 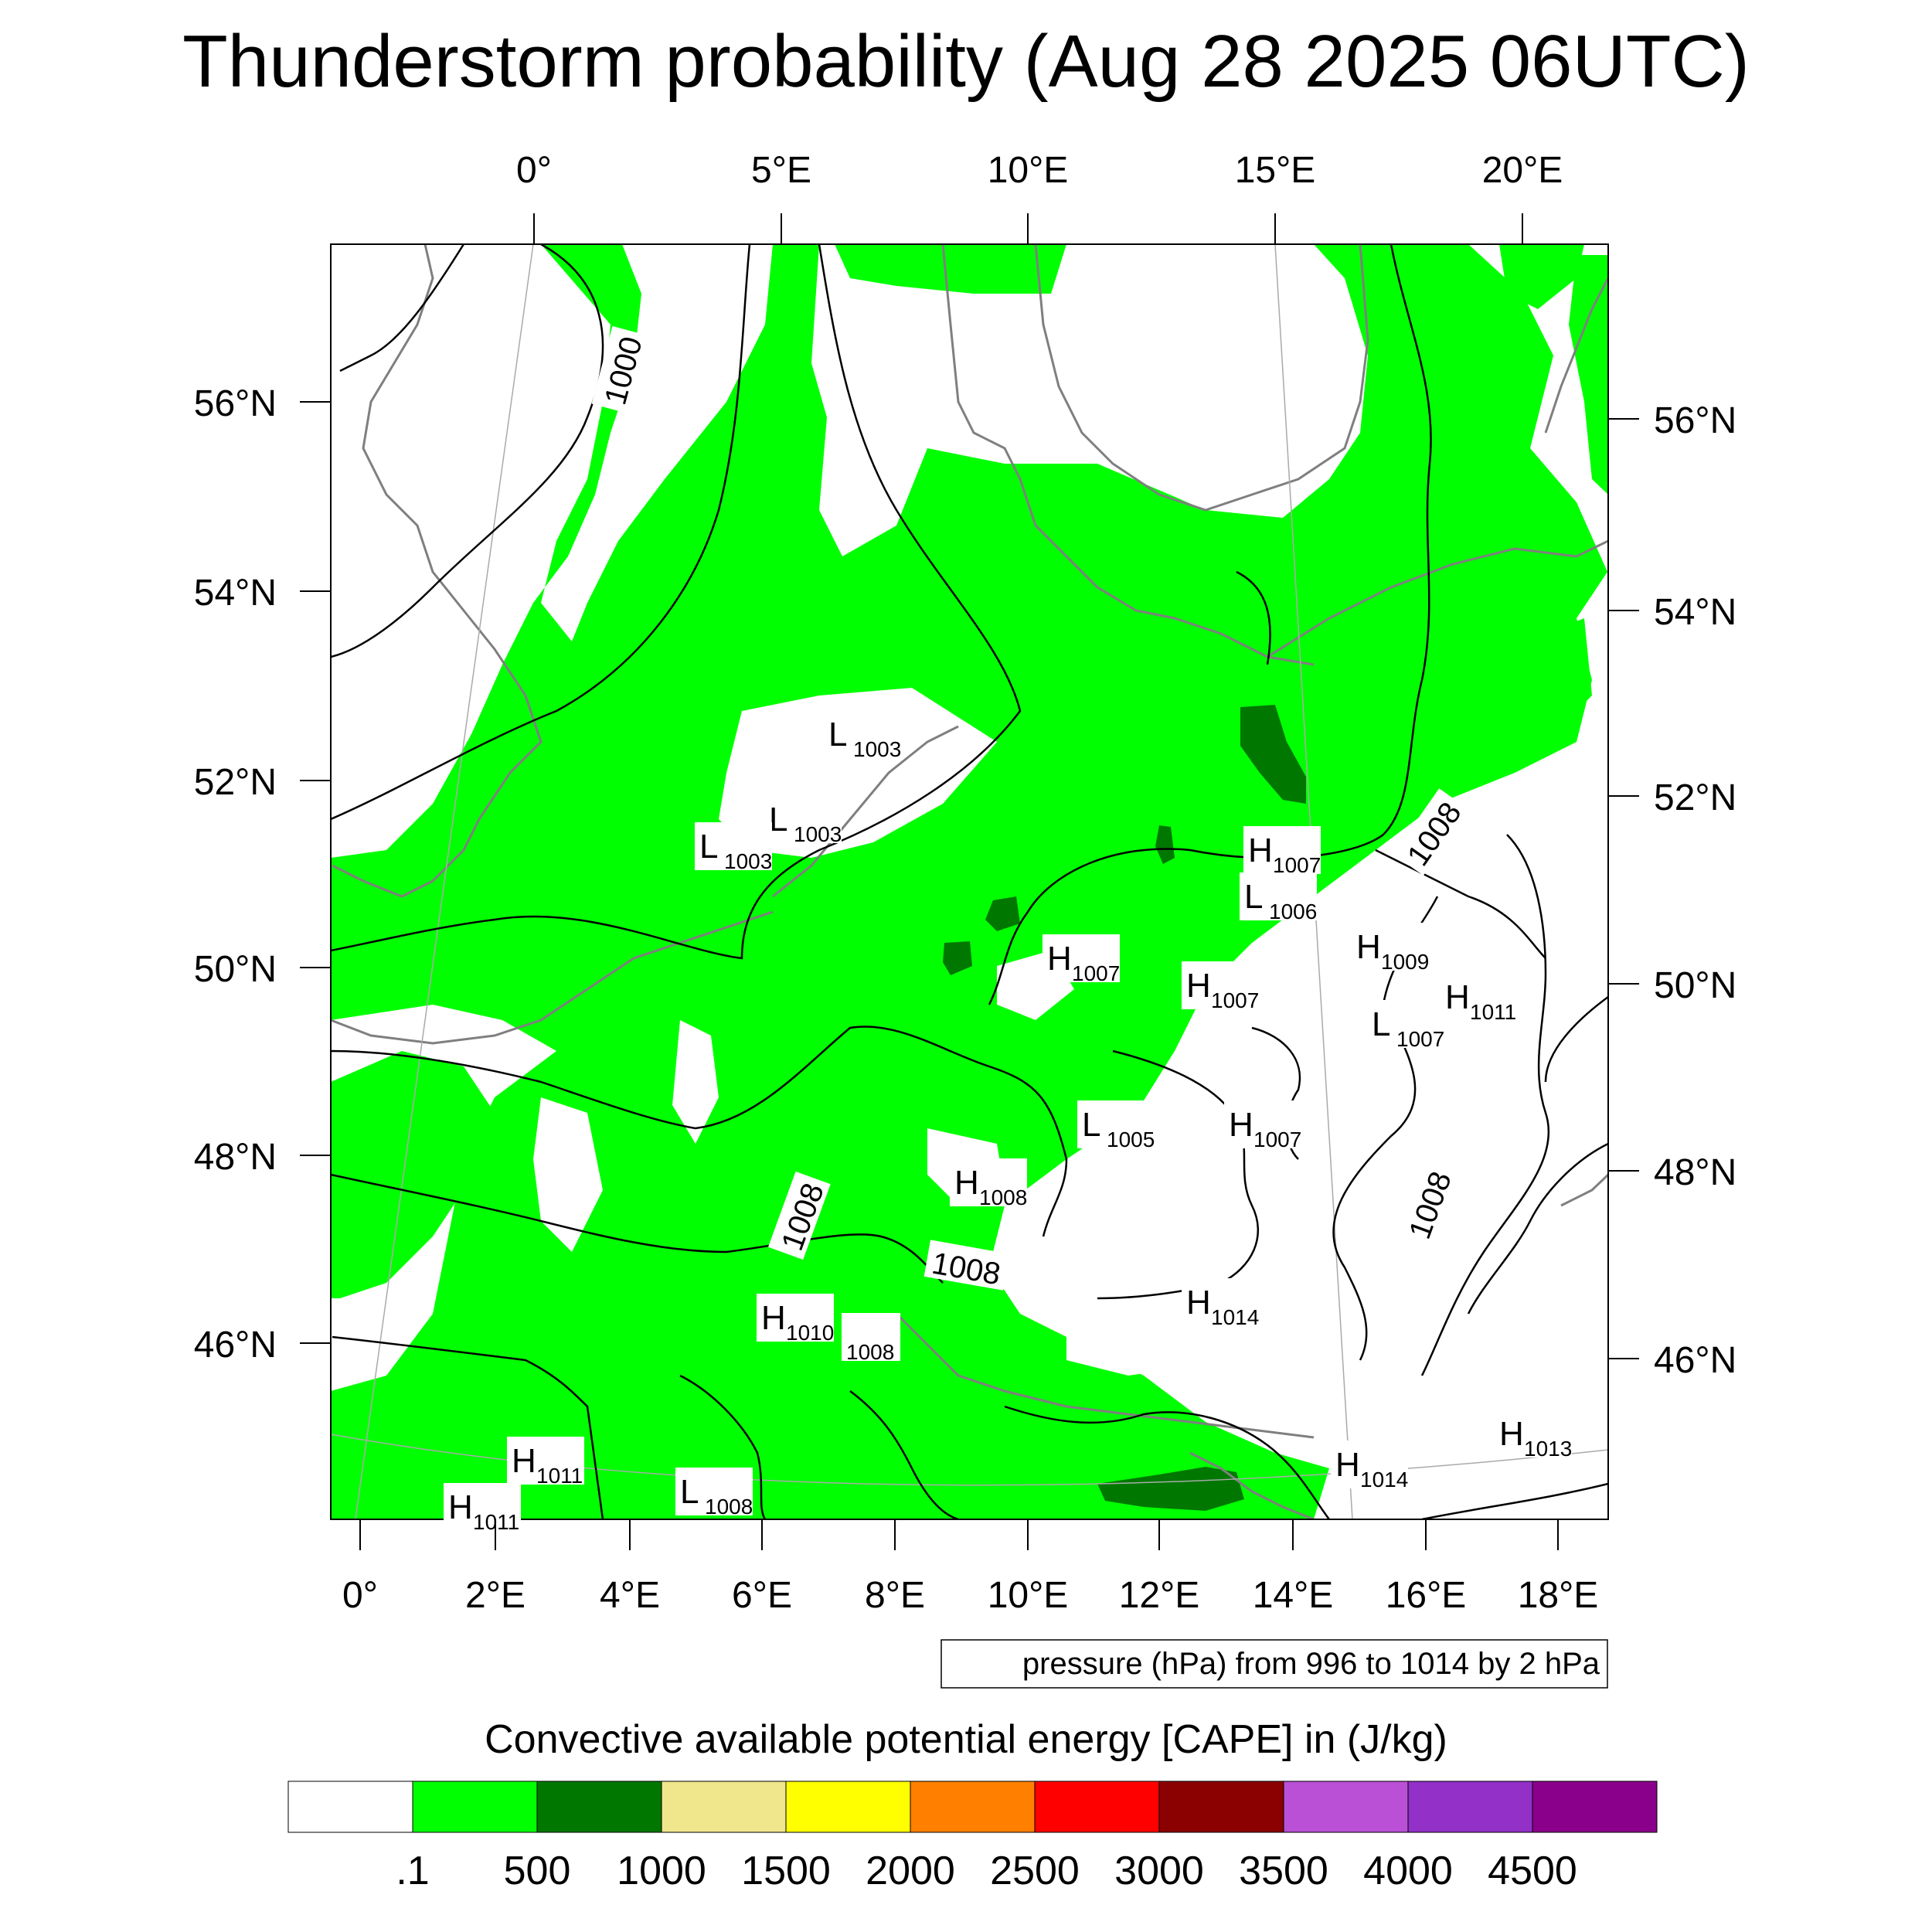 What do you see at coordinates (662, 1871) in the screenshot?
I see `colorbar-tick-label: 1000` at bounding box center [662, 1871].